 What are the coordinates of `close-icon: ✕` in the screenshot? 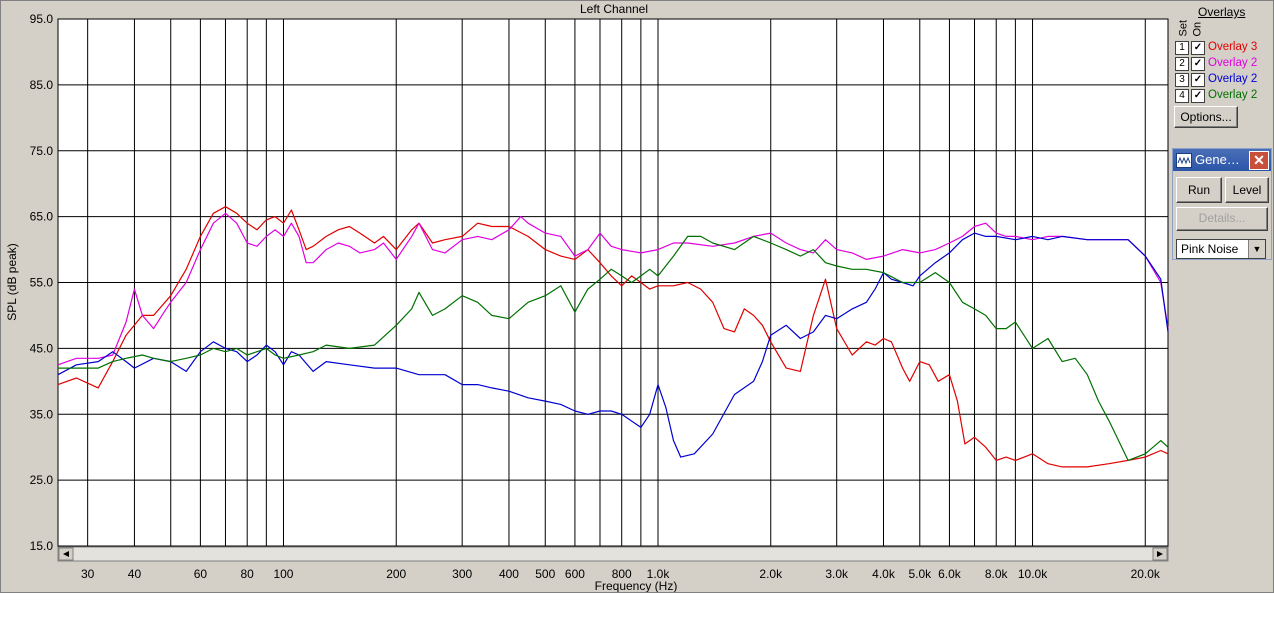 It's located at (1259, 160).